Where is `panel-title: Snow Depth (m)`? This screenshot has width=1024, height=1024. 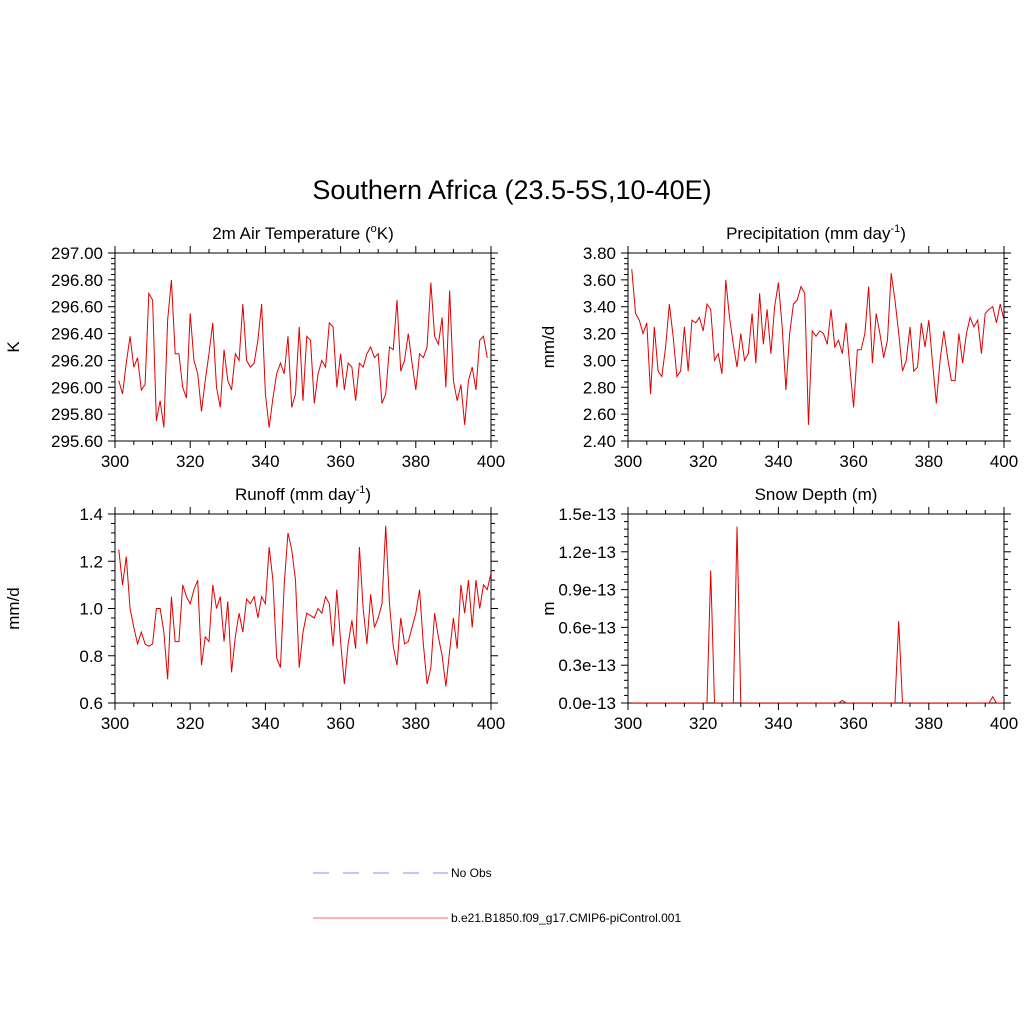
panel-title: Snow Depth (m) is located at coordinates (816, 494).